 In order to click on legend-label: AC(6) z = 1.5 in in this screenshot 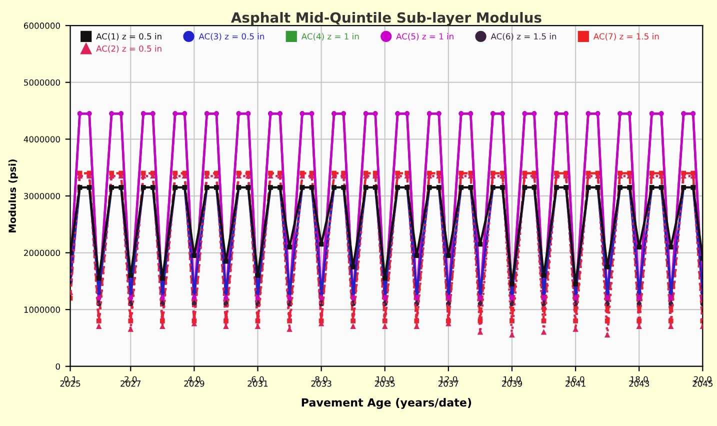, I will do `click(523, 36)`.